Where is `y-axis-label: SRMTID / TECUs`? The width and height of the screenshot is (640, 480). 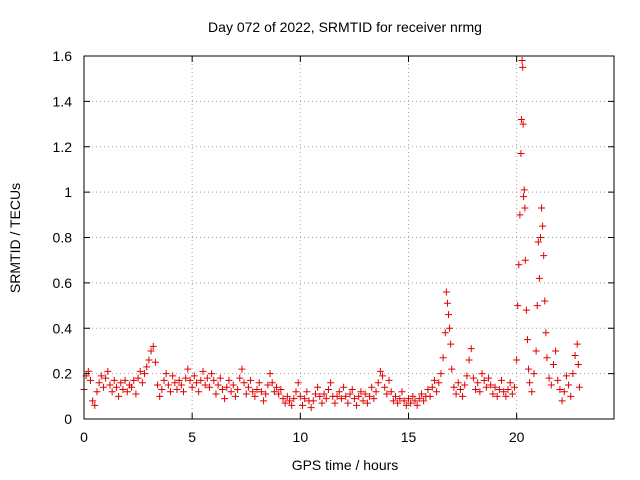
y-axis-label: SRMTID / TECUs is located at coordinates (15, 238).